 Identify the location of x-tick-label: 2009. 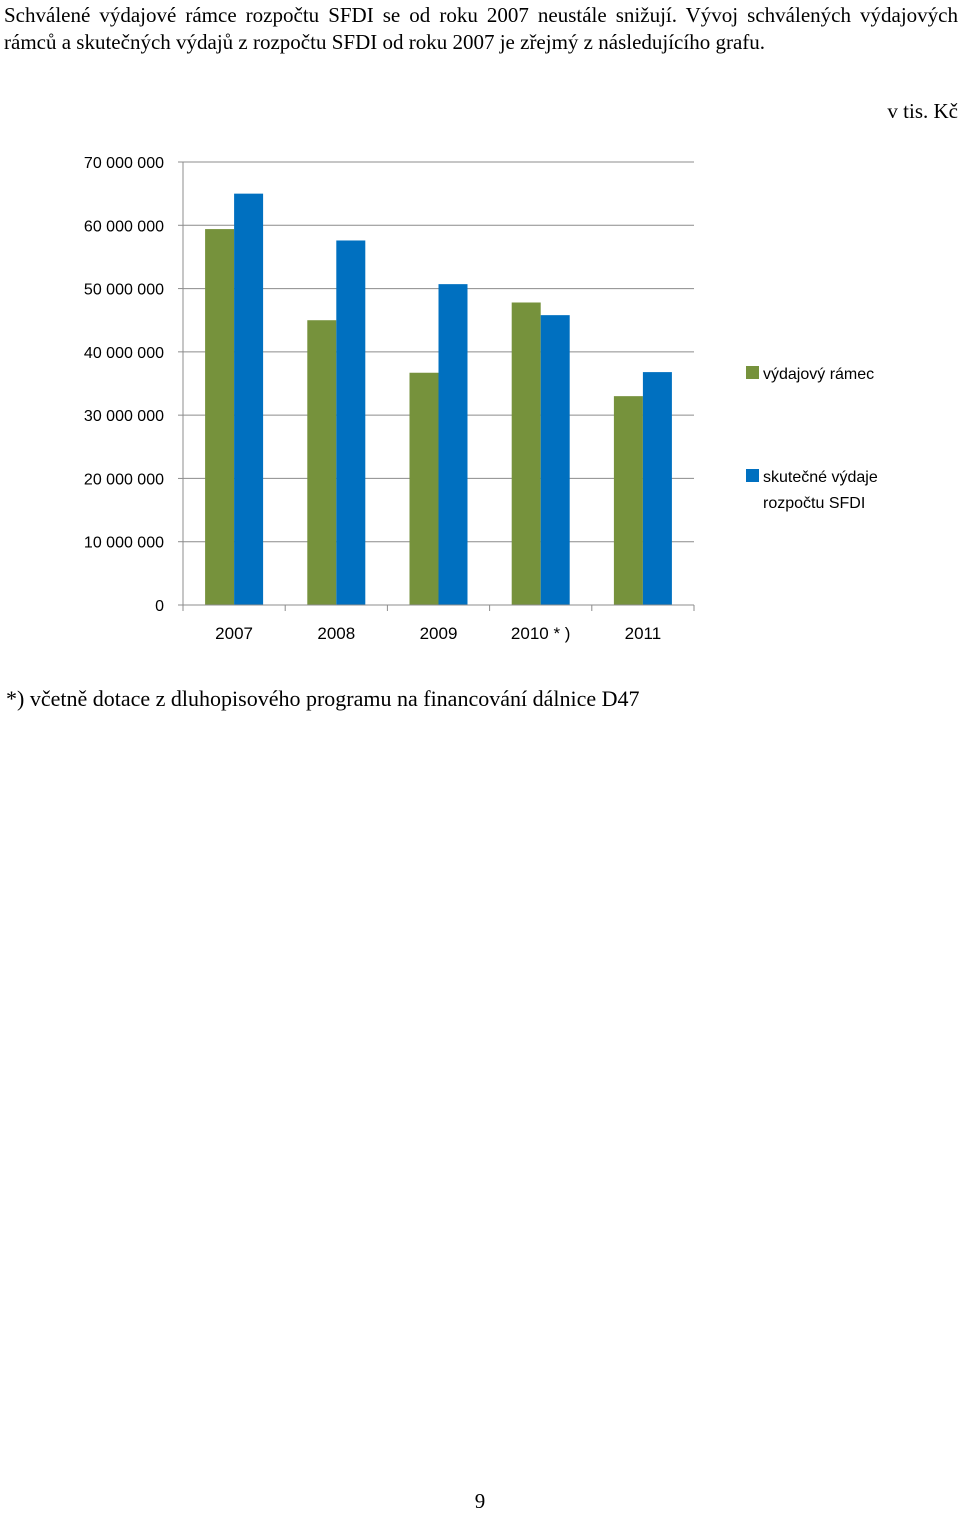
(439, 633).